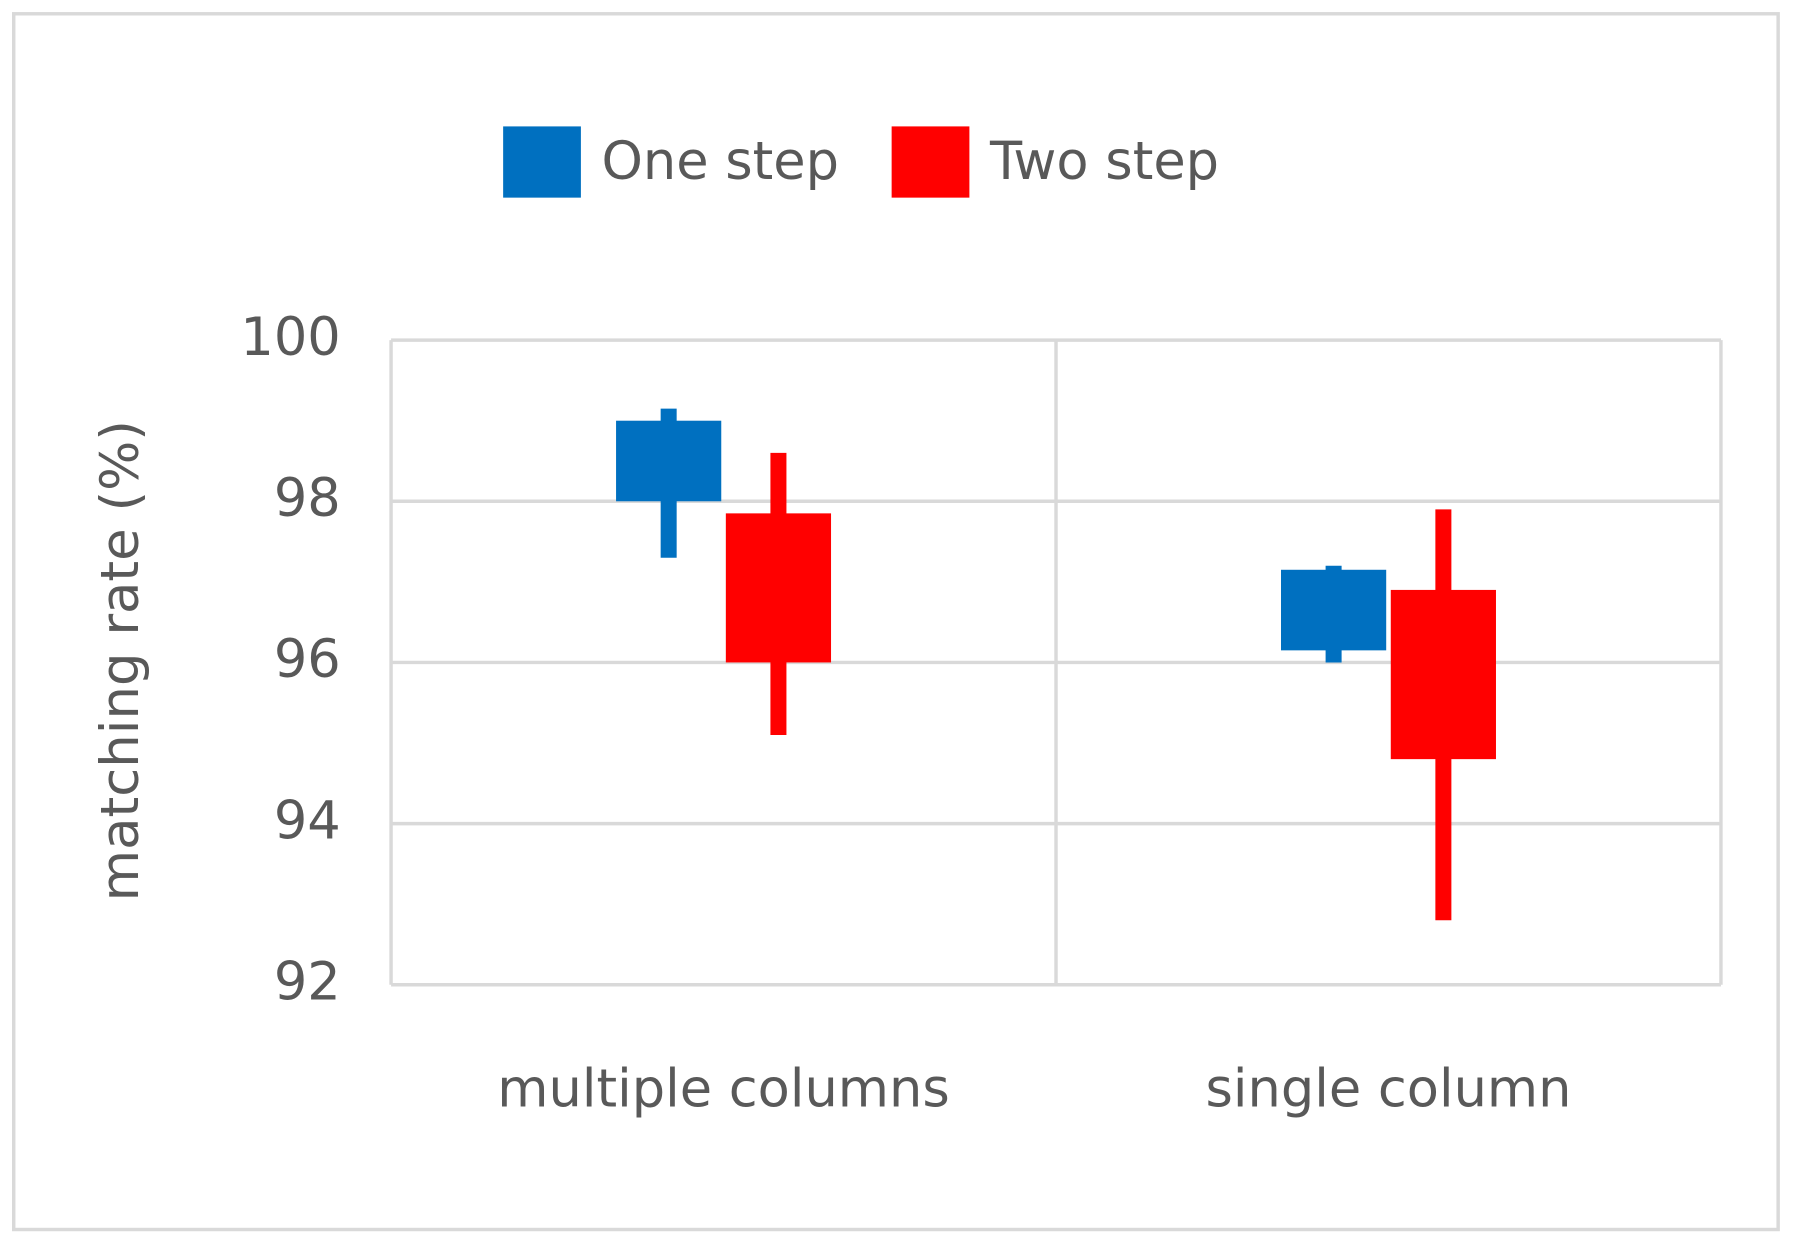  Describe the element at coordinates (120, 660) in the screenshot. I see `y-axis-label: matching rate (%)` at that location.